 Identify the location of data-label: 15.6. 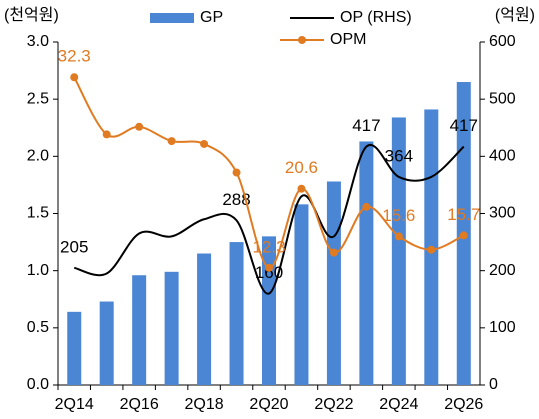
(398, 215).